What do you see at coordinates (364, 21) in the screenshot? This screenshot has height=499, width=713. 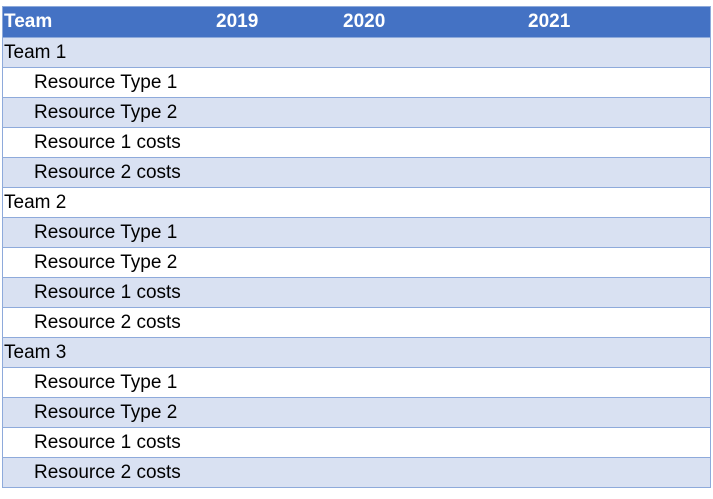 I see `header-2020: 2020` at bounding box center [364, 21].